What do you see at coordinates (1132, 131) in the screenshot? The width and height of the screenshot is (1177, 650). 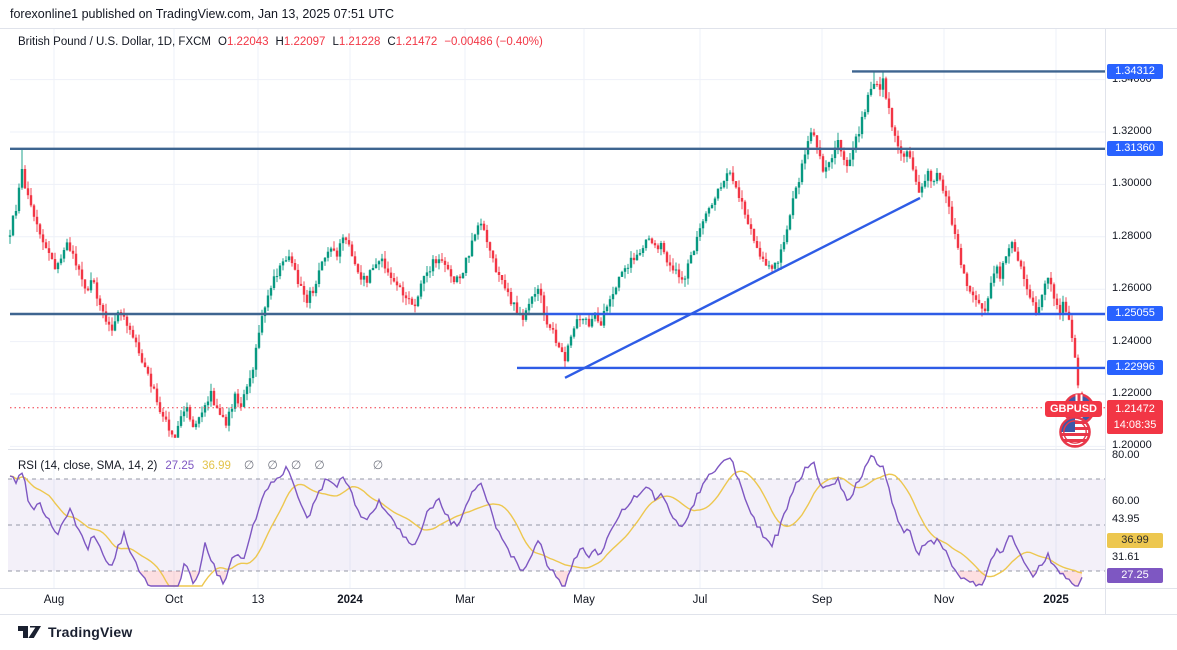 I see `price-tick-label: 1.32000` at bounding box center [1132, 131].